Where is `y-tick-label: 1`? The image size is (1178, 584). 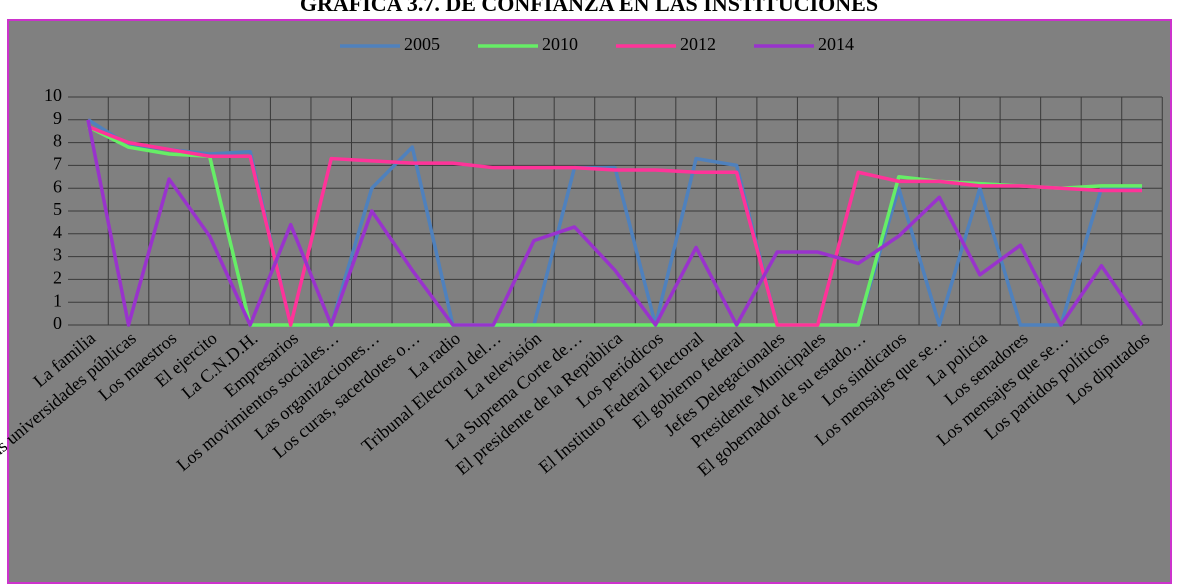 y-tick-label: 1 is located at coordinates (57, 300).